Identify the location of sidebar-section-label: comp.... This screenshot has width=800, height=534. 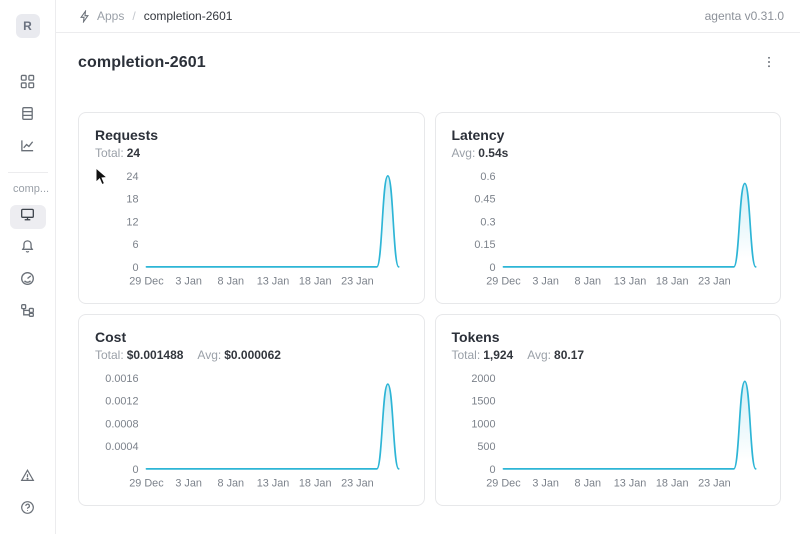
(31, 189).